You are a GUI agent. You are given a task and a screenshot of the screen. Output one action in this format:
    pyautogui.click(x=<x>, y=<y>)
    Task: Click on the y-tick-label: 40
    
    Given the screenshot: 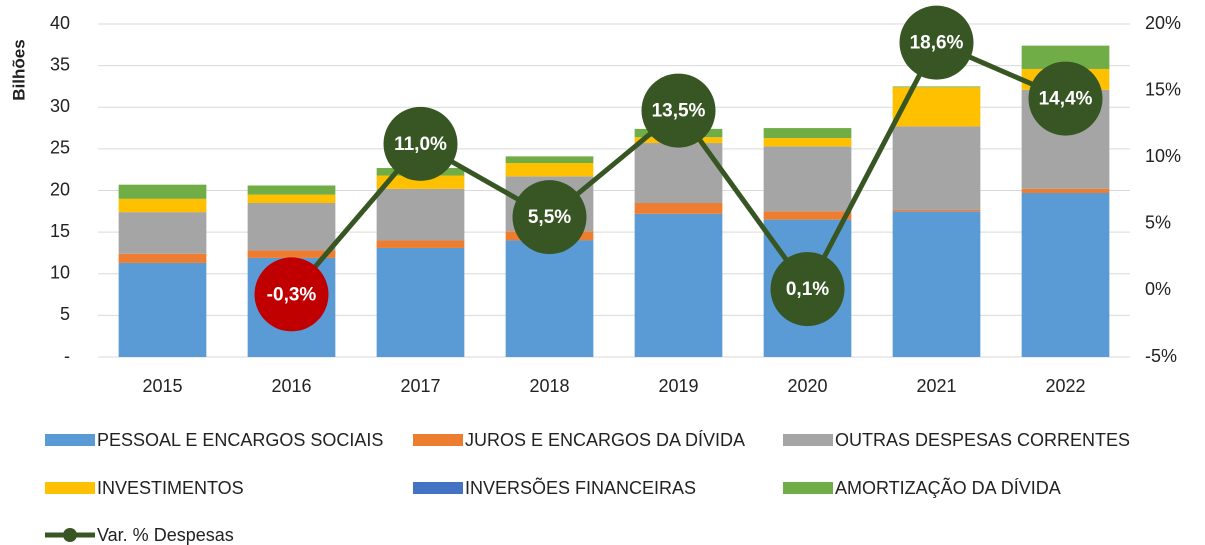 What is the action you would take?
    pyautogui.click(x=60, y=23)
    